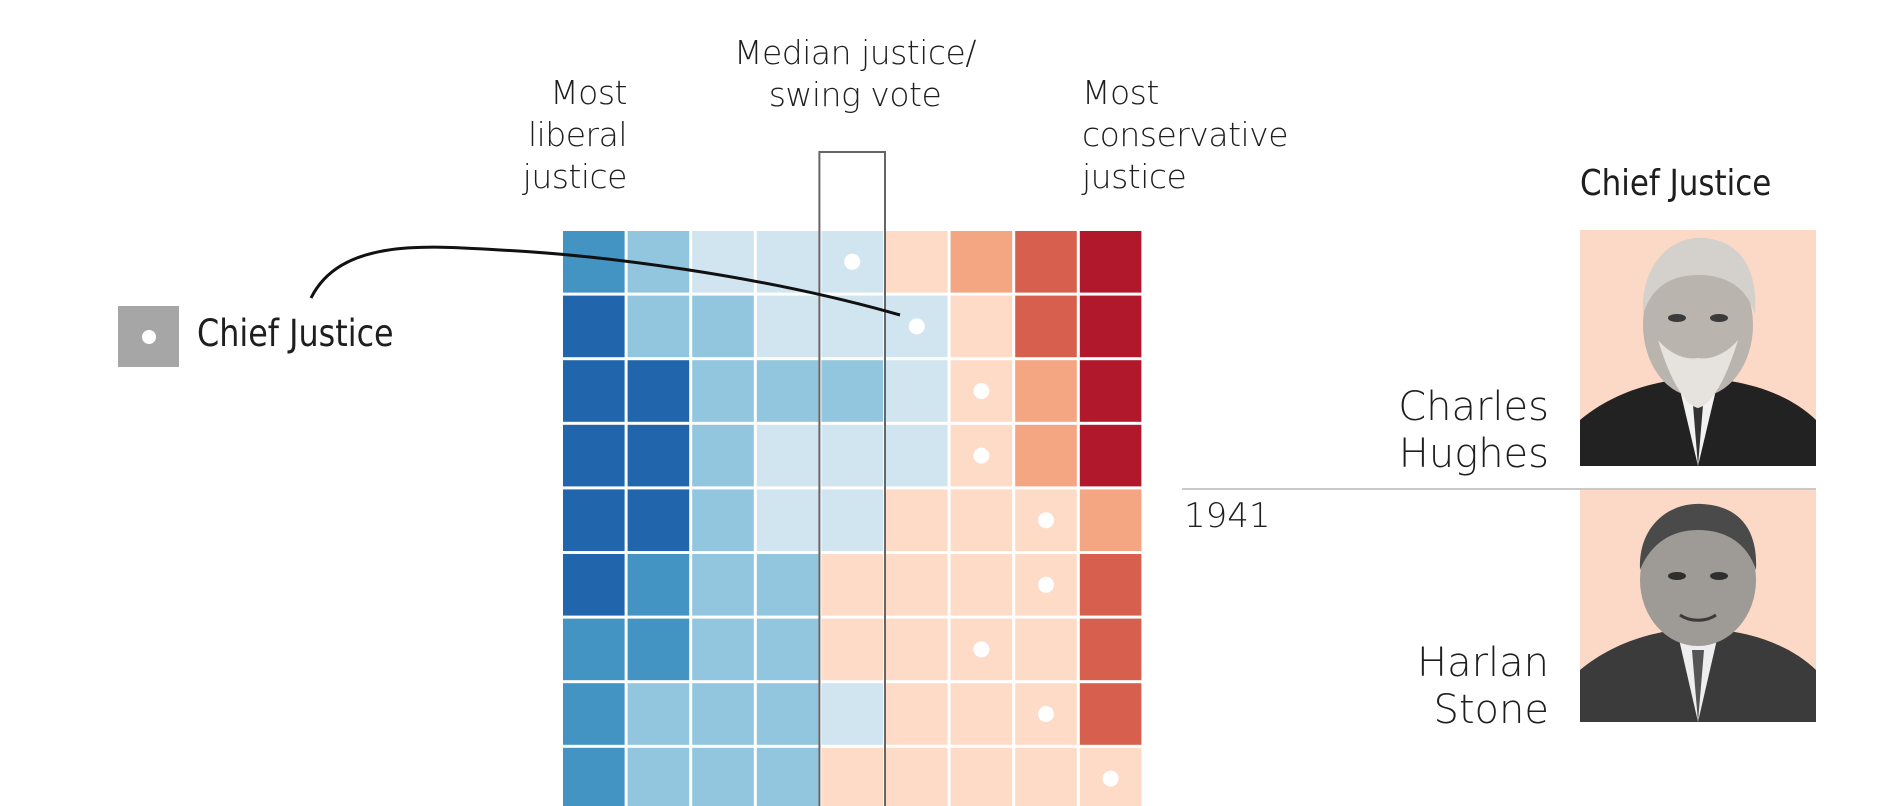 This screenshot has width=1880, height=806. I want to click on label-median-justice: Median justice/ swing vote, so click(855, 73).